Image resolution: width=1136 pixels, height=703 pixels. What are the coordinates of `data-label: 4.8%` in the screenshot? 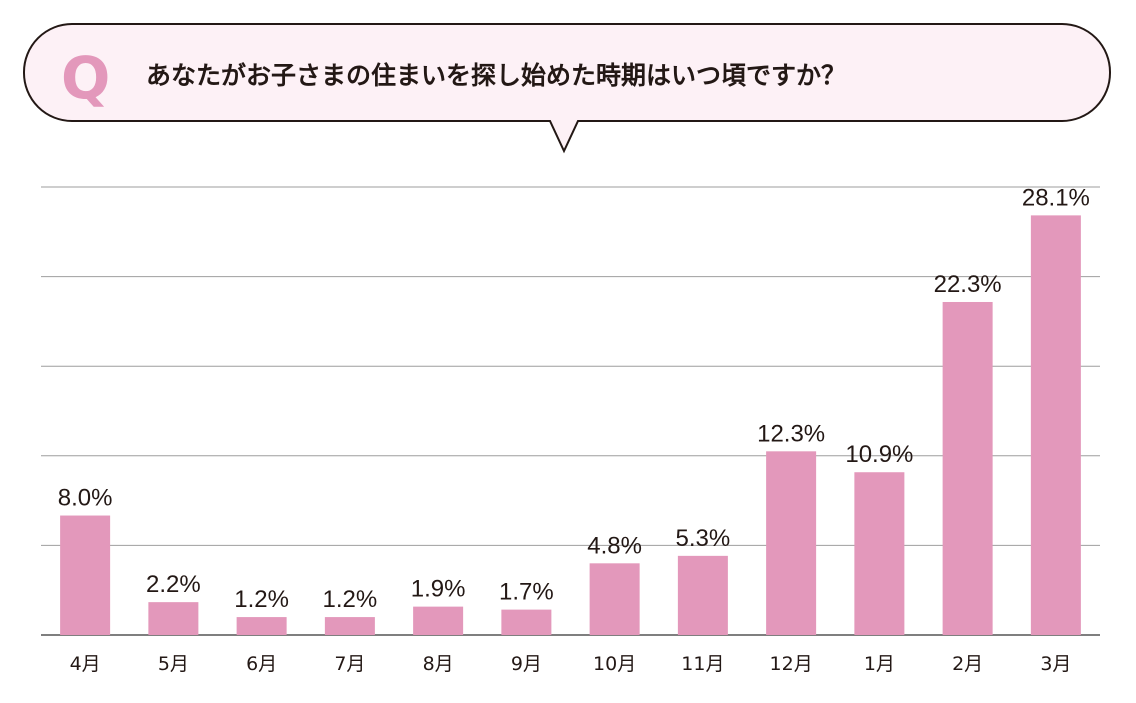 It's located at (614, 545).